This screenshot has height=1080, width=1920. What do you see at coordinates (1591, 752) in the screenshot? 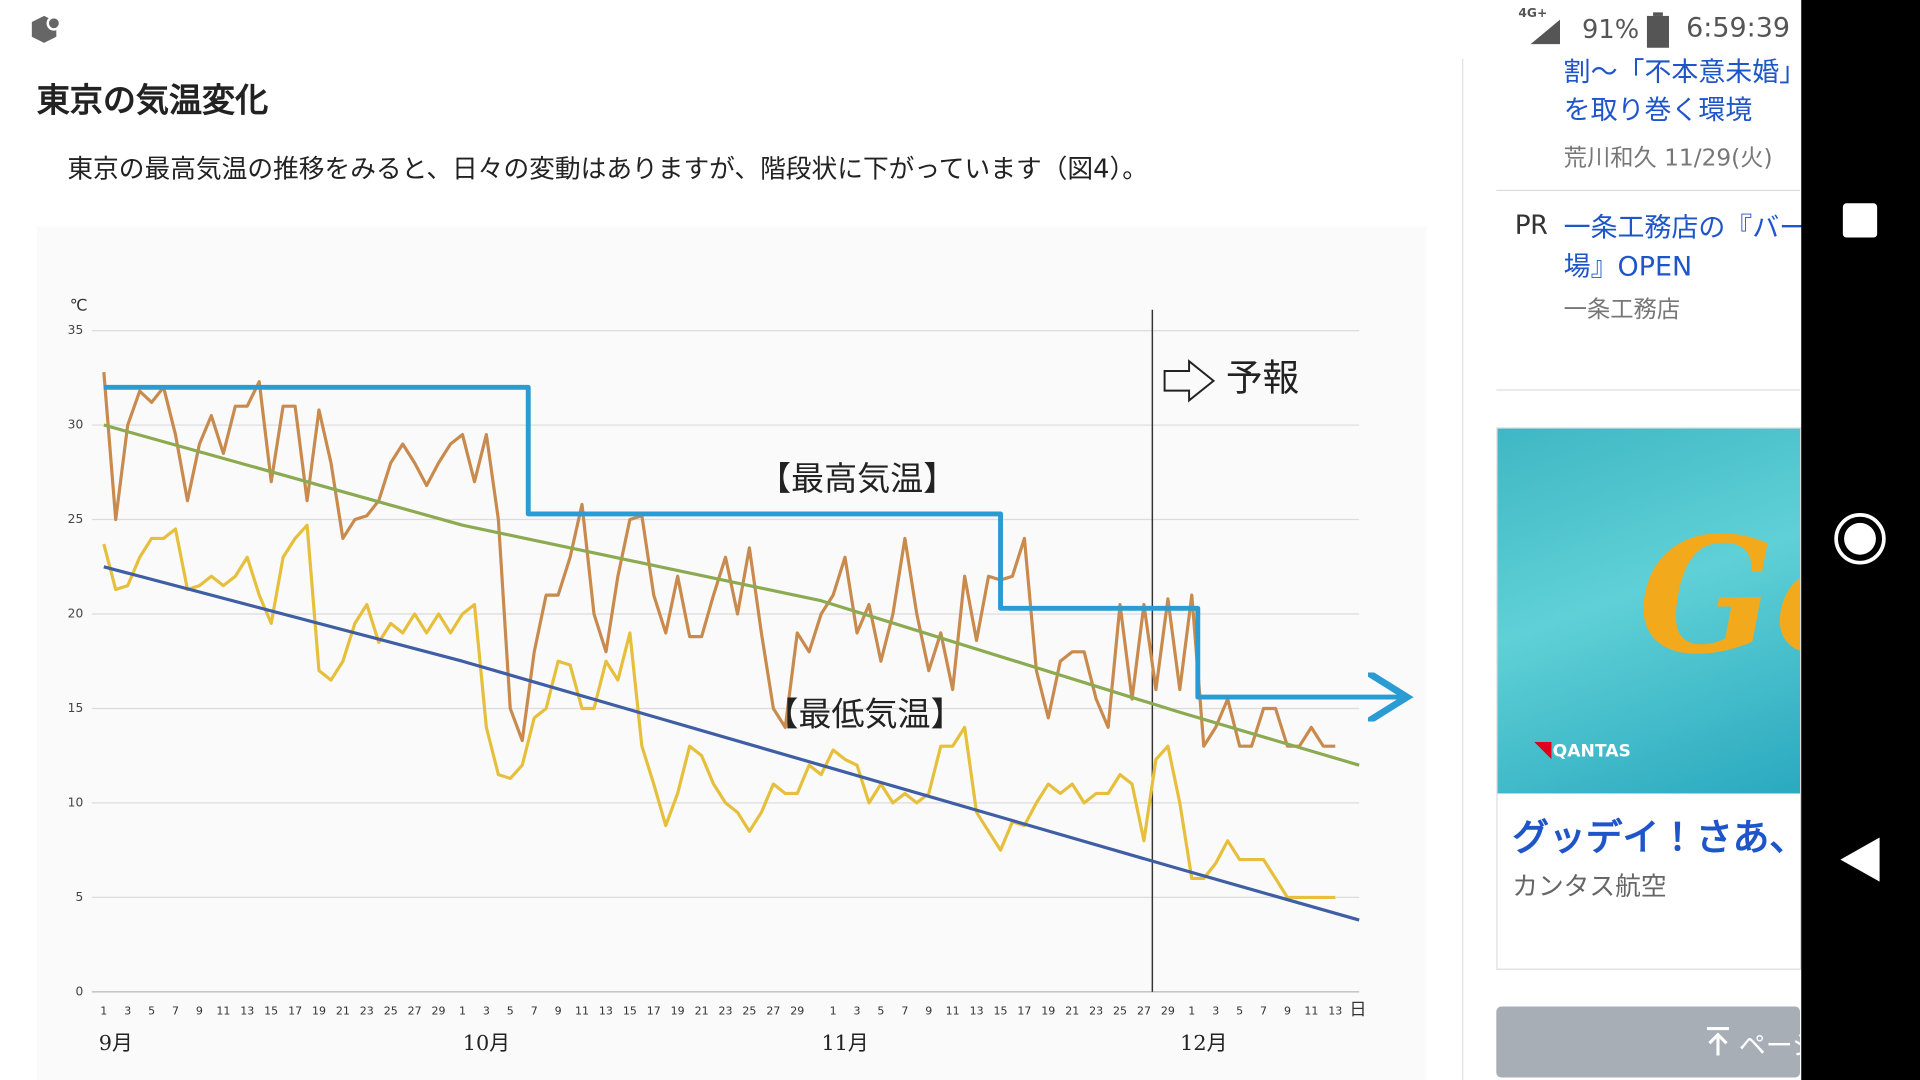
I see `ad-logo: QANTAS` at bounding box center [1591, 752].